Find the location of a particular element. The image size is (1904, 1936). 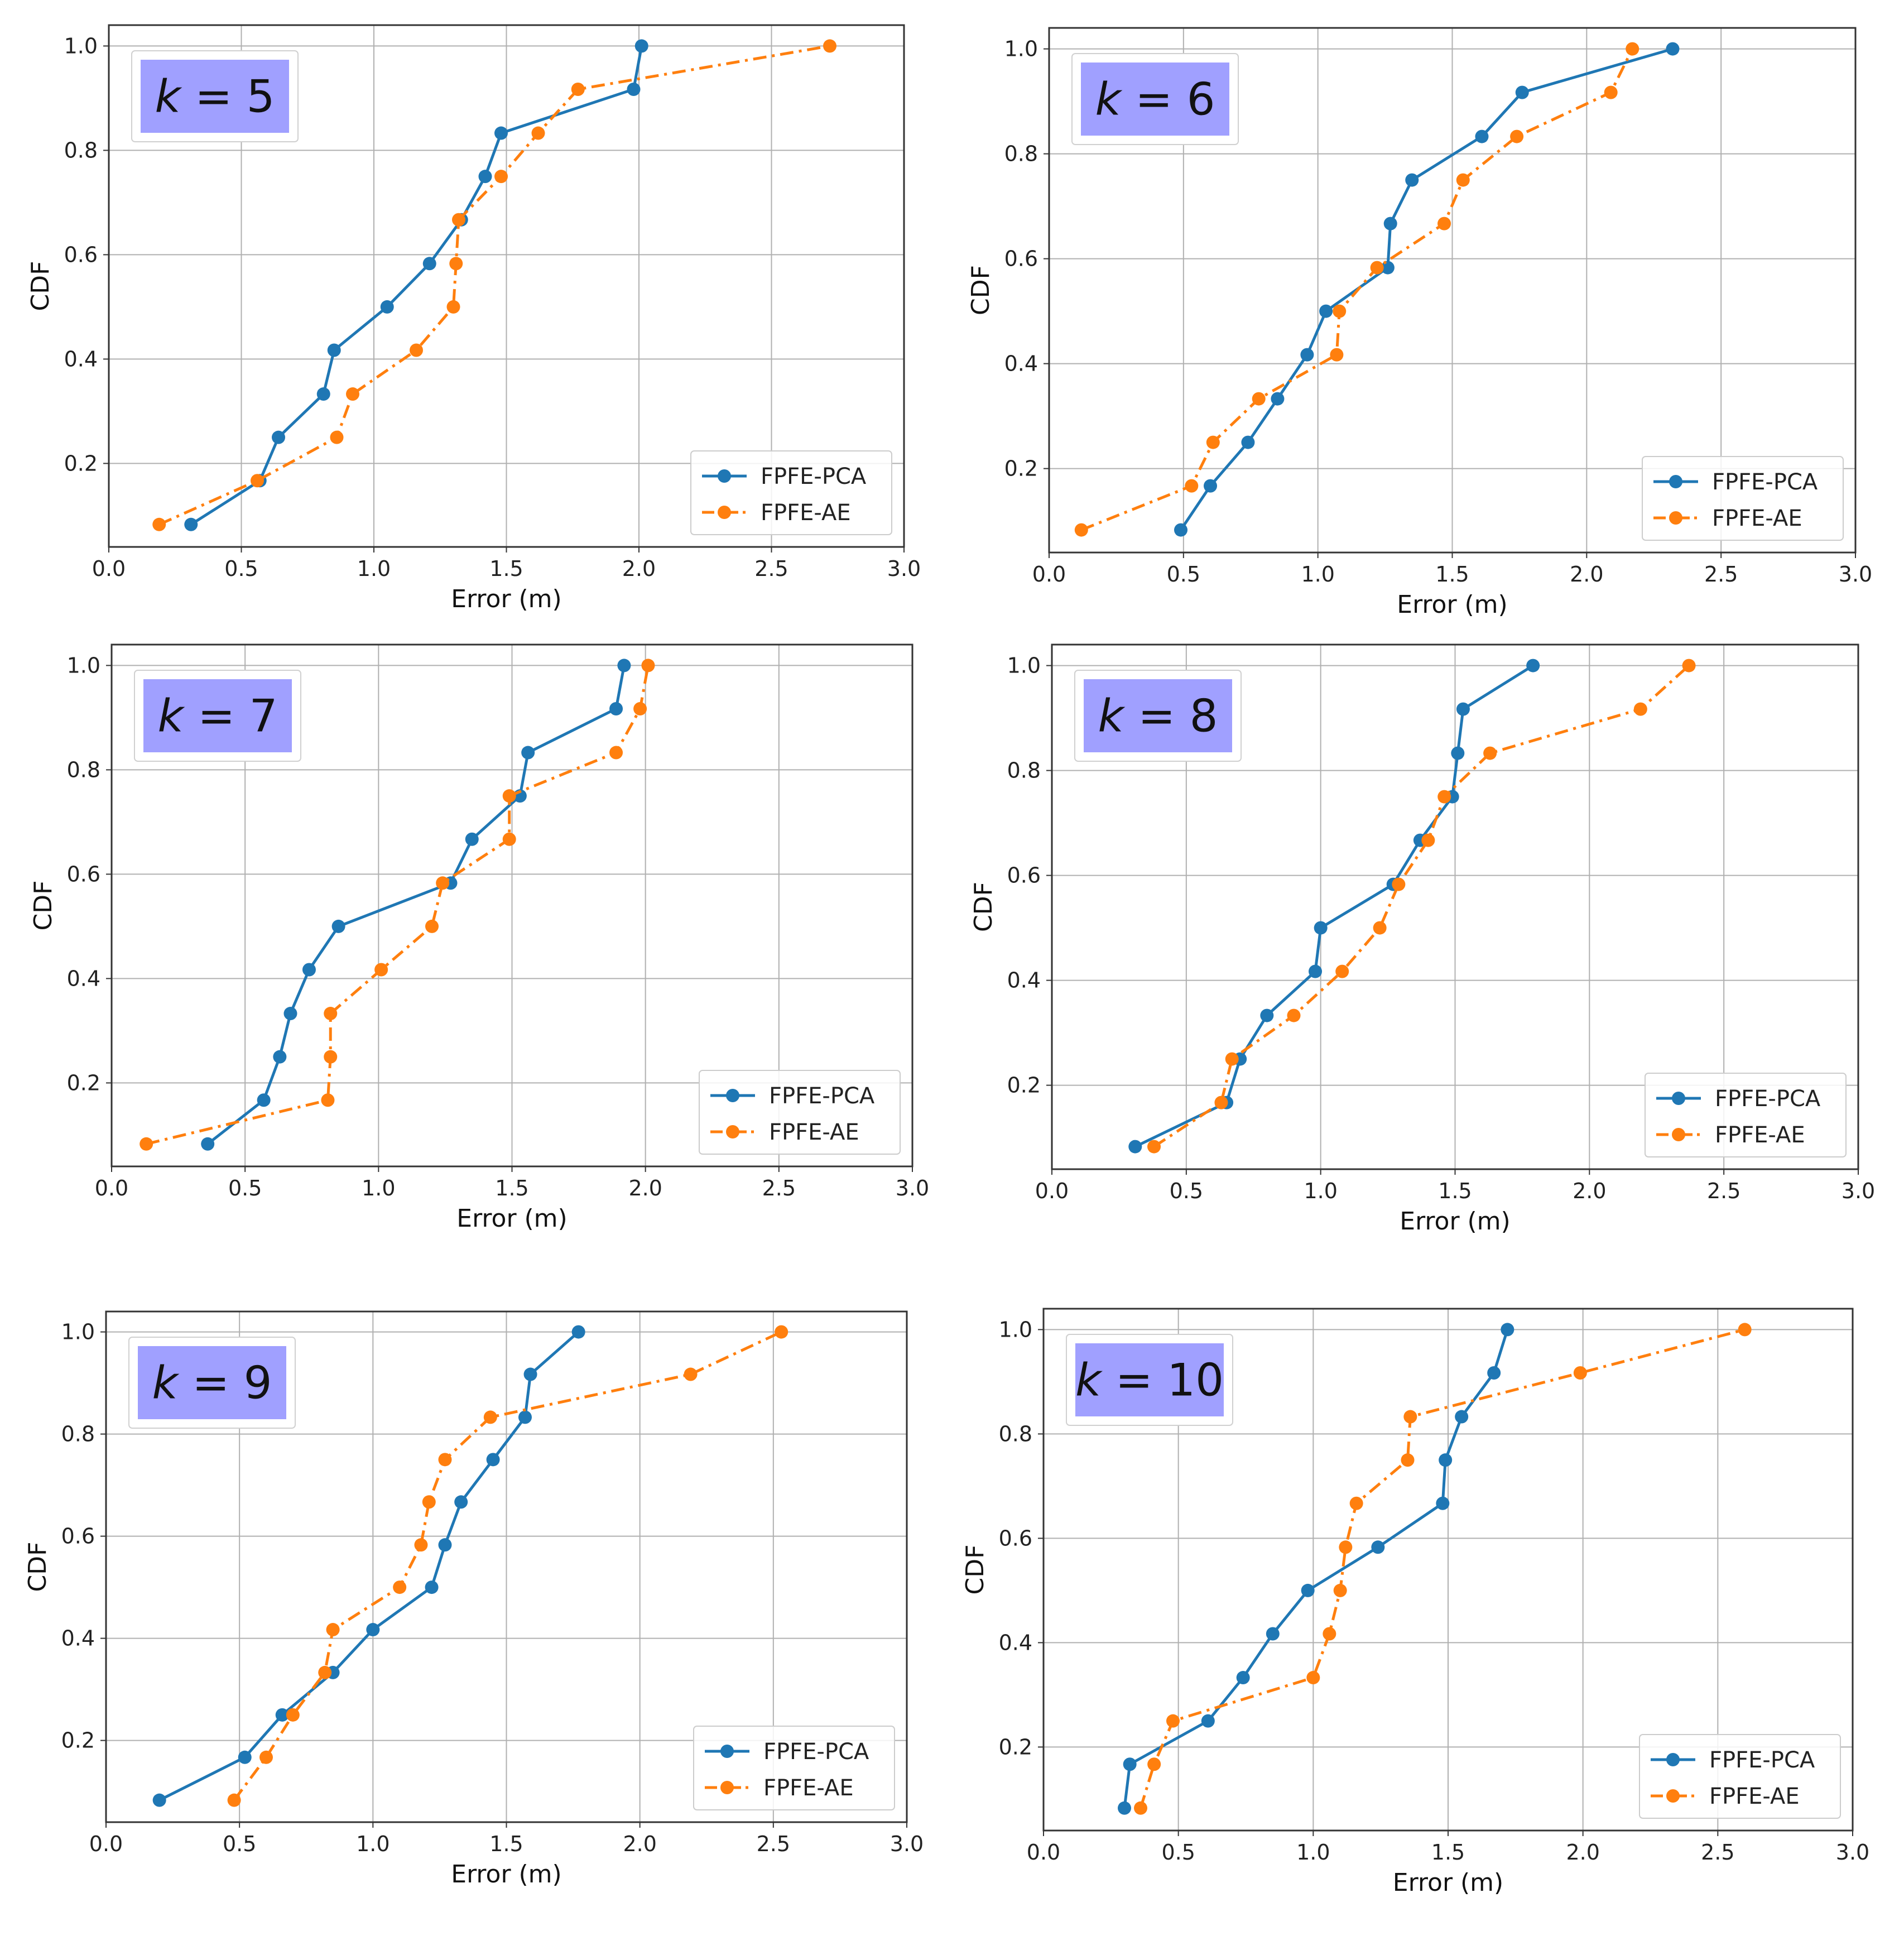

k-annotation: k = 10 is located at coordinates (1149, 1380).